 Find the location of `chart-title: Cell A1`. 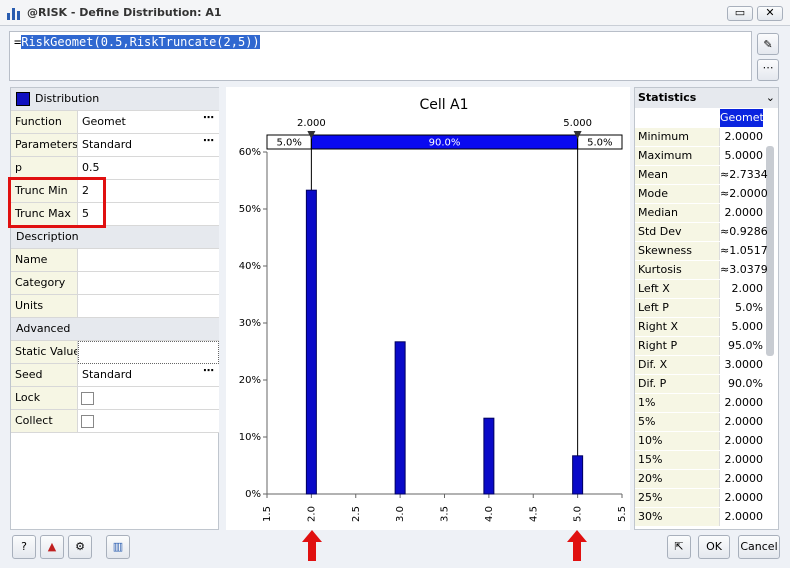

chart-title: Cell A1 is located at coordinates (443, 105).